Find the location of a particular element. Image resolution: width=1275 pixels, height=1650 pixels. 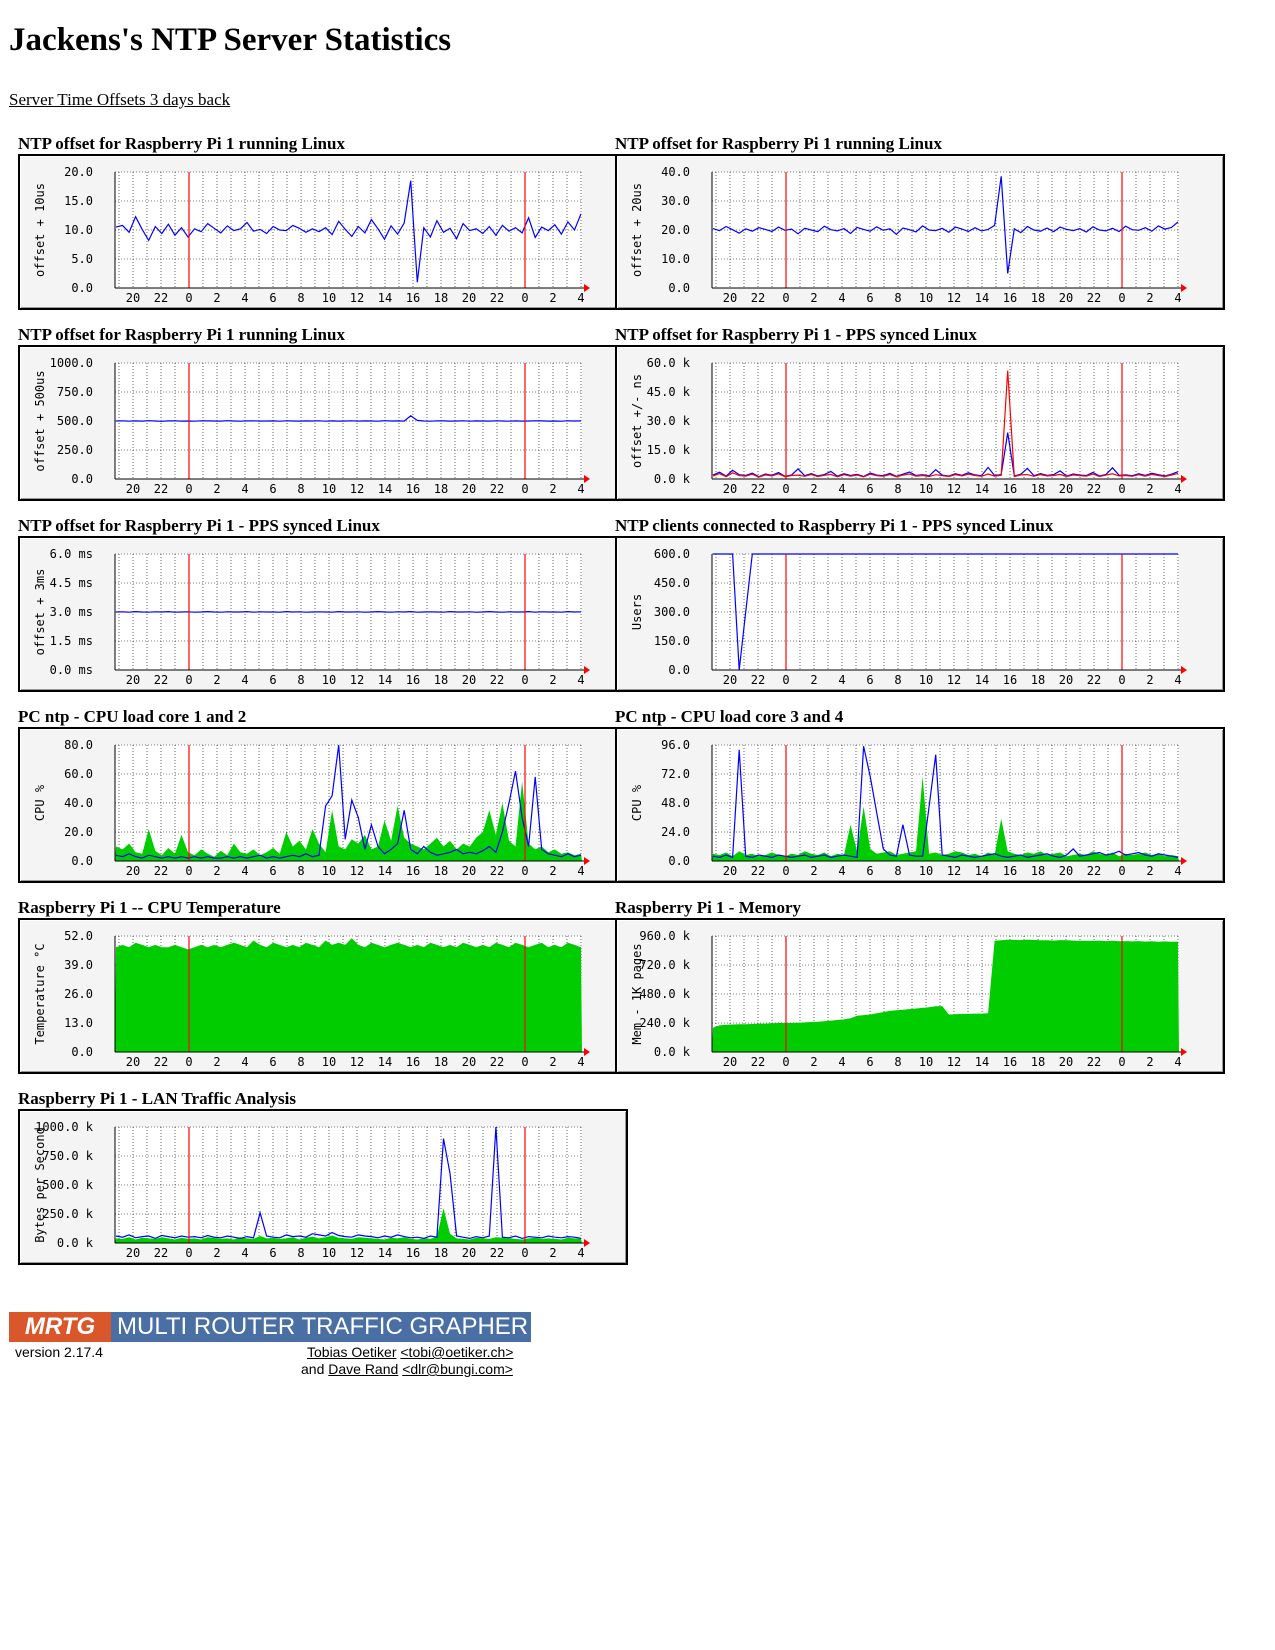

author1-link: Tobias Oetiker is located at coordinates (352, 1352).